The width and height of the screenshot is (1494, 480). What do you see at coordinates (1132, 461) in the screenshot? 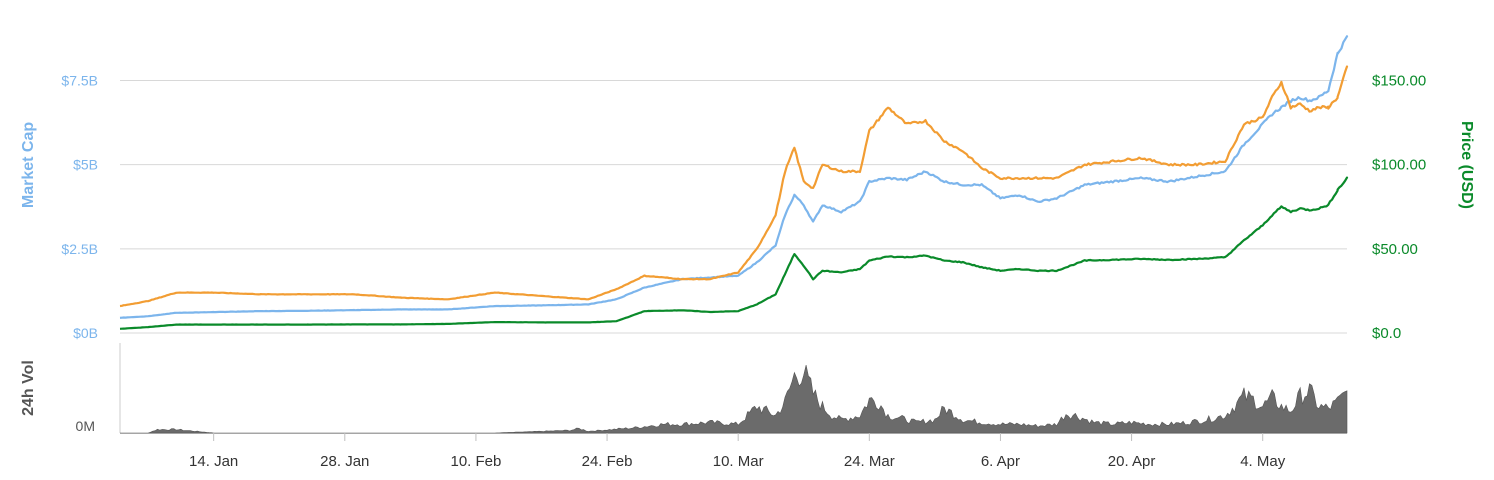
I see `x-tick-label: 20. Apr` at bounding box center [1132, 461].